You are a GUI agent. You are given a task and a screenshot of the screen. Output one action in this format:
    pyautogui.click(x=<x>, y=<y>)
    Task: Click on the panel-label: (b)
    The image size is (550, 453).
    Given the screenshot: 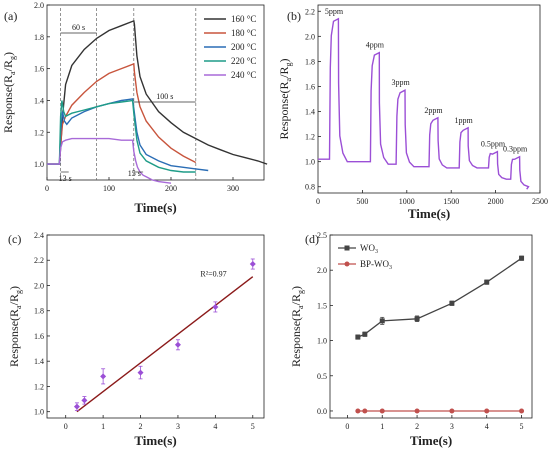 What is the action you would take?
    pyautogui.click(x=294, y=16)
    